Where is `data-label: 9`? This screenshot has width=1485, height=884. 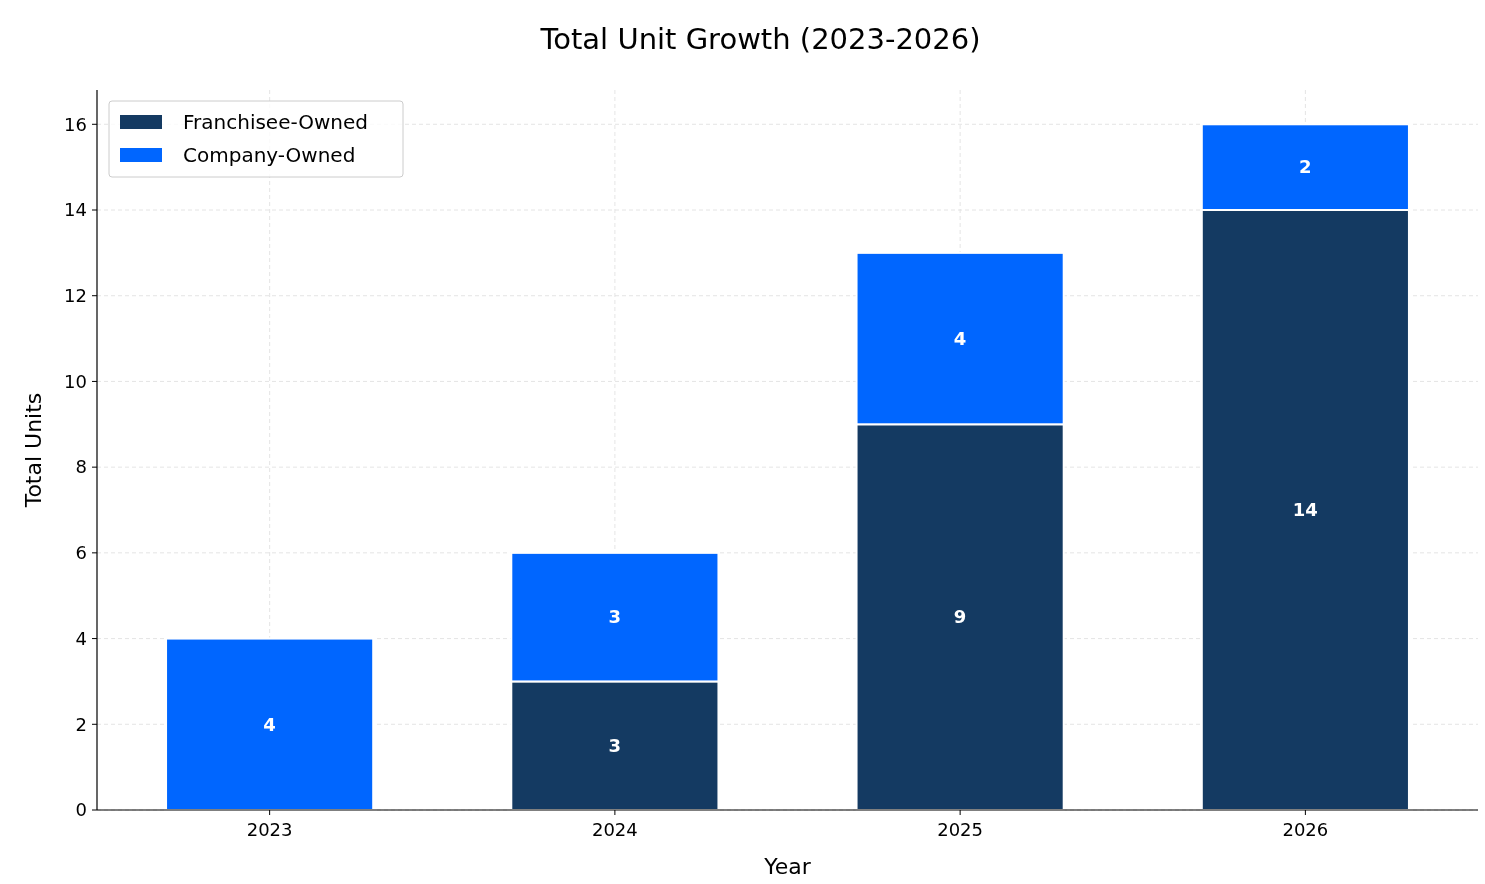
data-label: 9 is located at coordinates (960, 617).